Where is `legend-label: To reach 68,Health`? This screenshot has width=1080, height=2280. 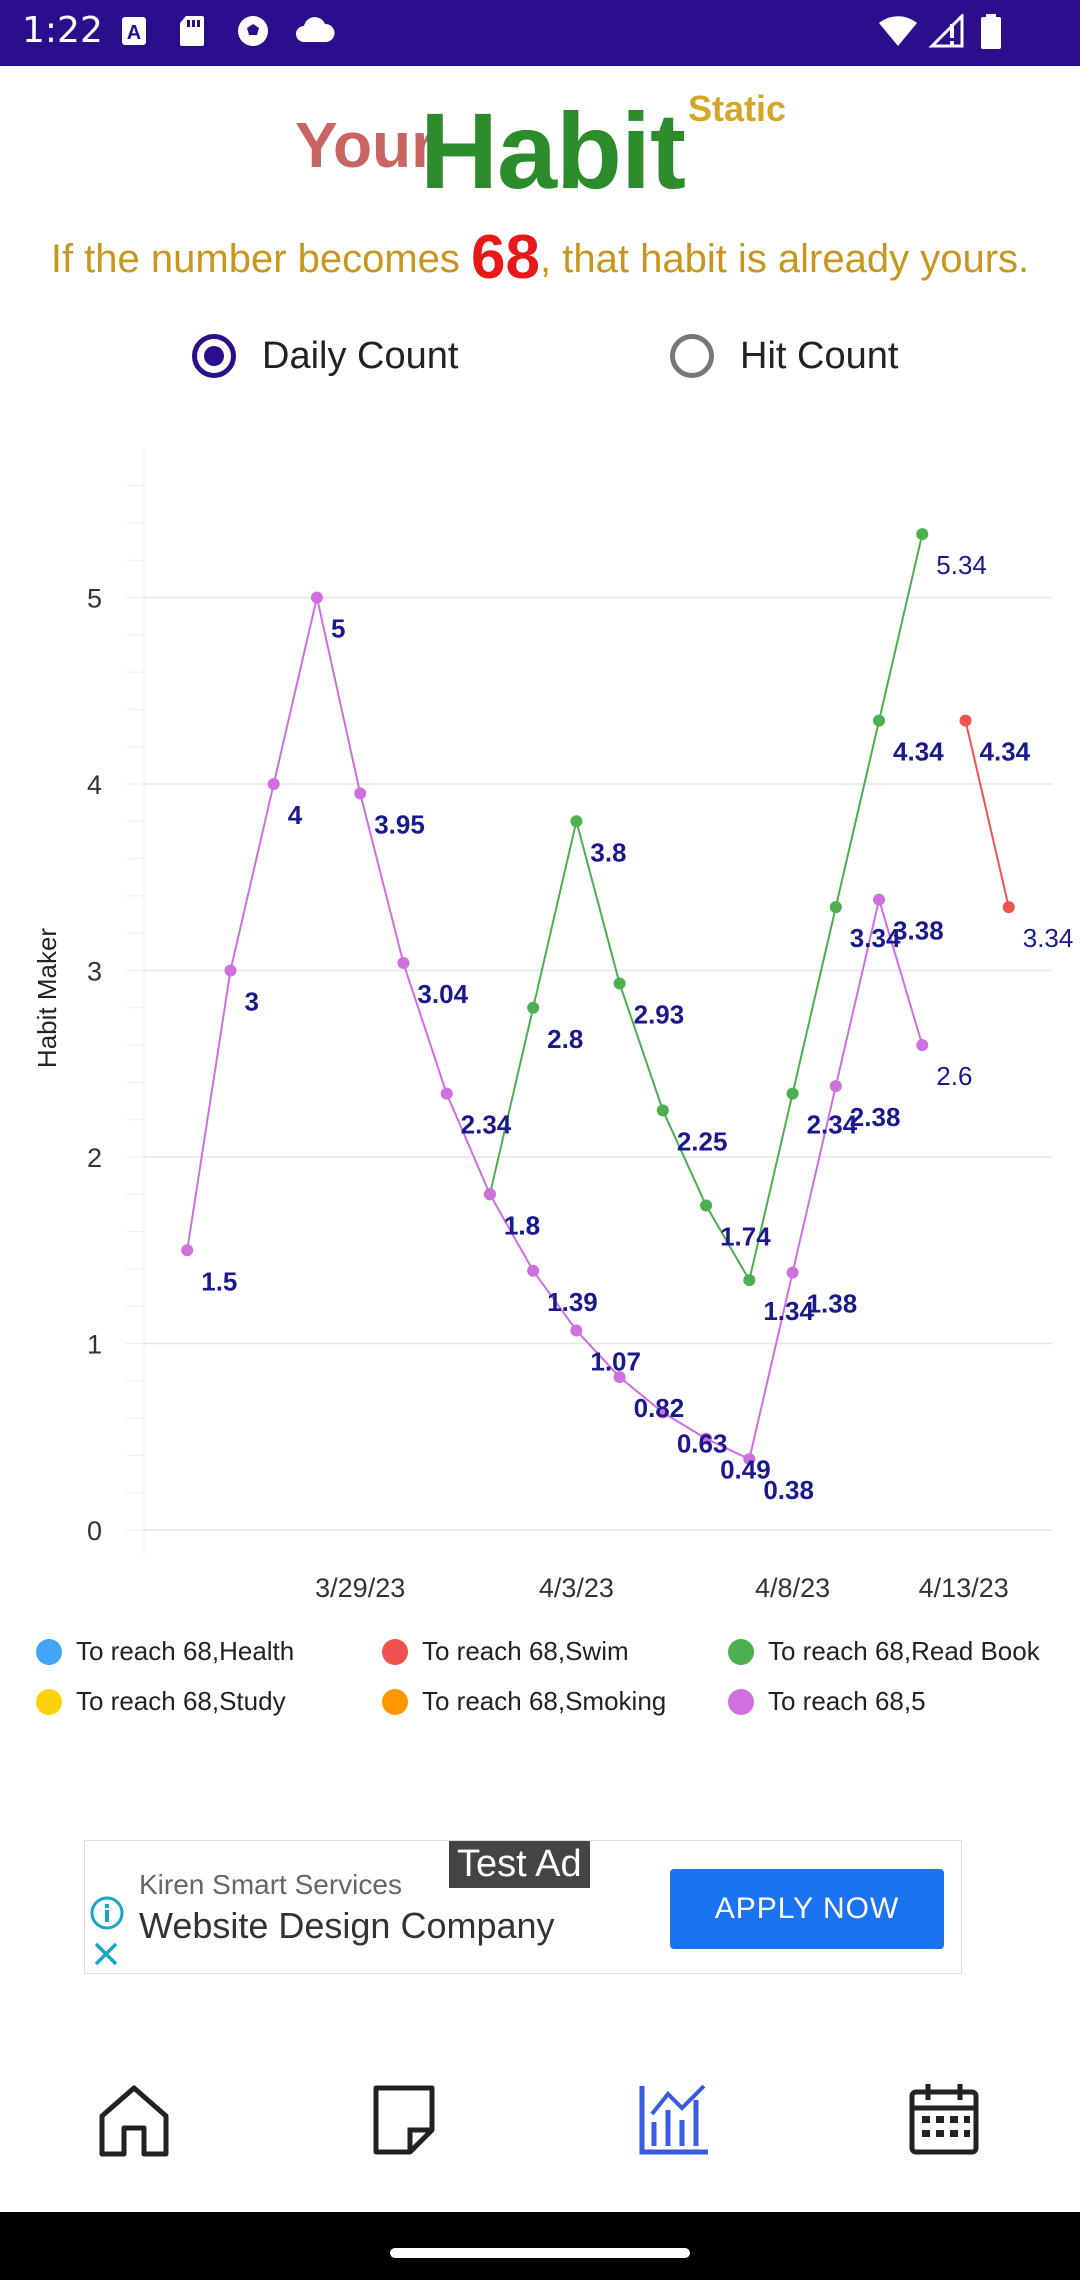 legend-label: To reach 68,Health is located at coordinates (185, 1651).